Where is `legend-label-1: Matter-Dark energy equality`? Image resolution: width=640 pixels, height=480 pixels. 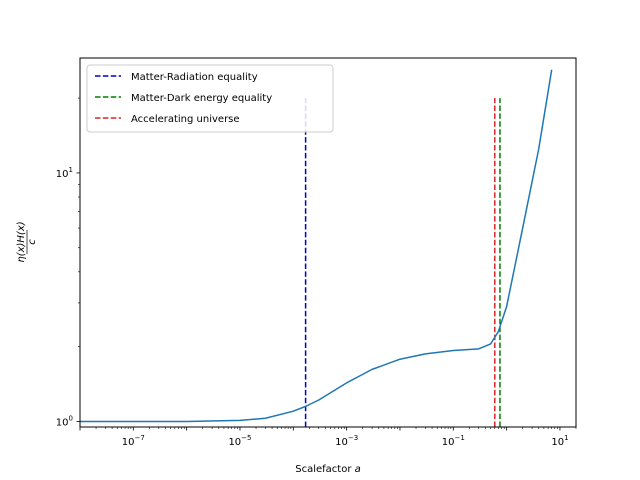 legend-label-1: Matter-Dark energy equality is located at coordinates (201, 98).